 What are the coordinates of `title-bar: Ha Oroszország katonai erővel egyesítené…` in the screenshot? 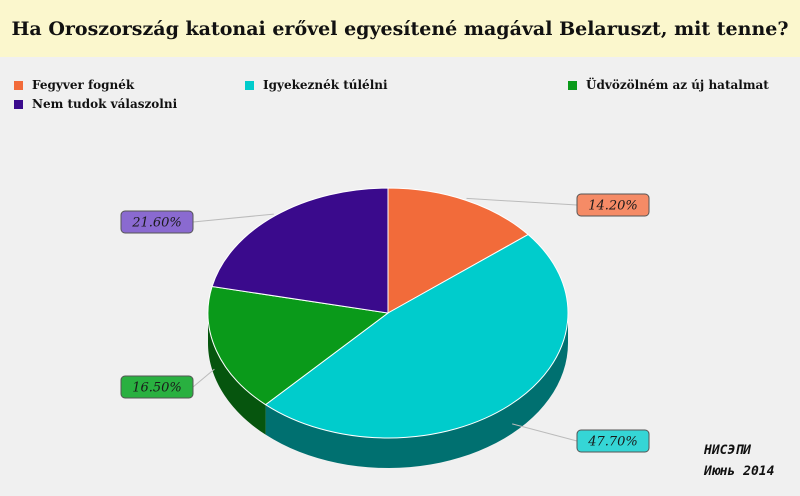 It's located at (400, 28).